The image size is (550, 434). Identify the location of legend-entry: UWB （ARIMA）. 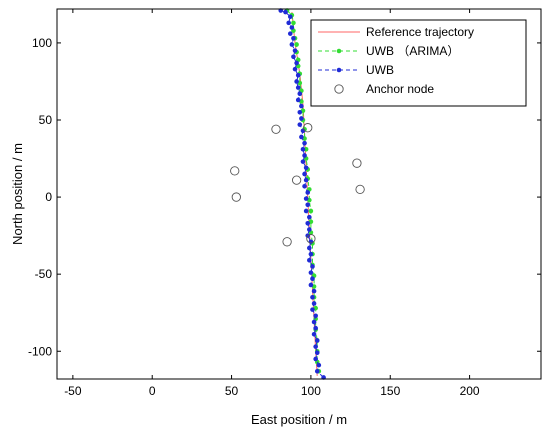
(388, 51).